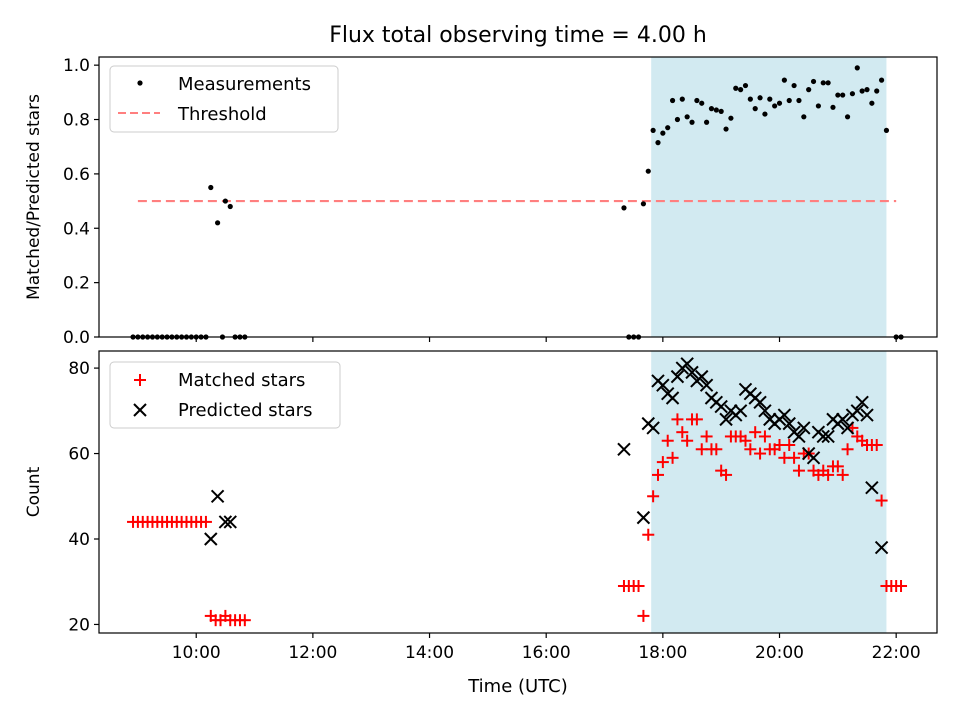 Image resolution: width=960 pixels, height=720 pixels. I want to click on x-tick-label: 22:00, so click(896, 653).